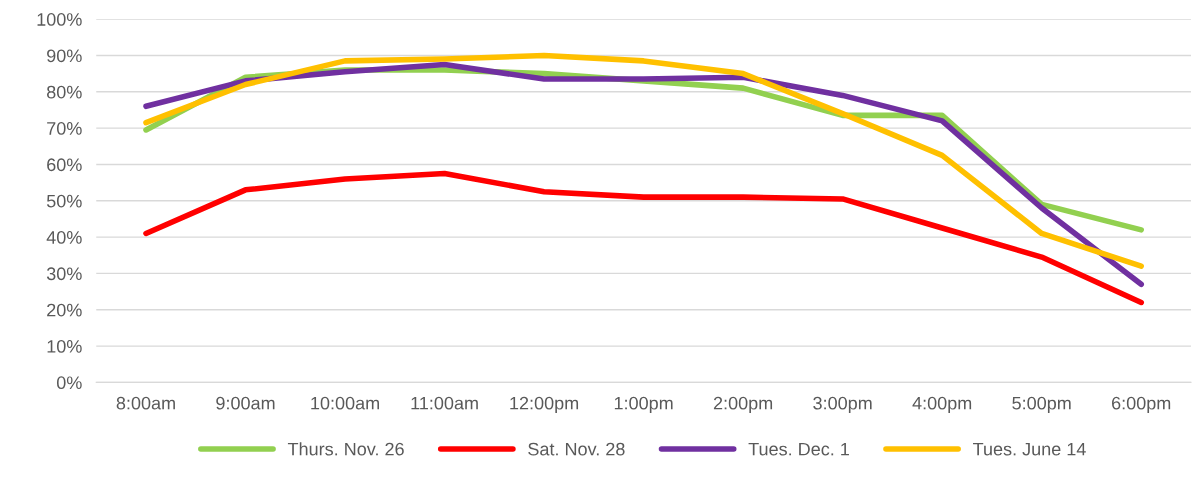  Describe the element at coordinates (64, 346) in the screenshot. I see `y-tick-label: 10%` at that location.